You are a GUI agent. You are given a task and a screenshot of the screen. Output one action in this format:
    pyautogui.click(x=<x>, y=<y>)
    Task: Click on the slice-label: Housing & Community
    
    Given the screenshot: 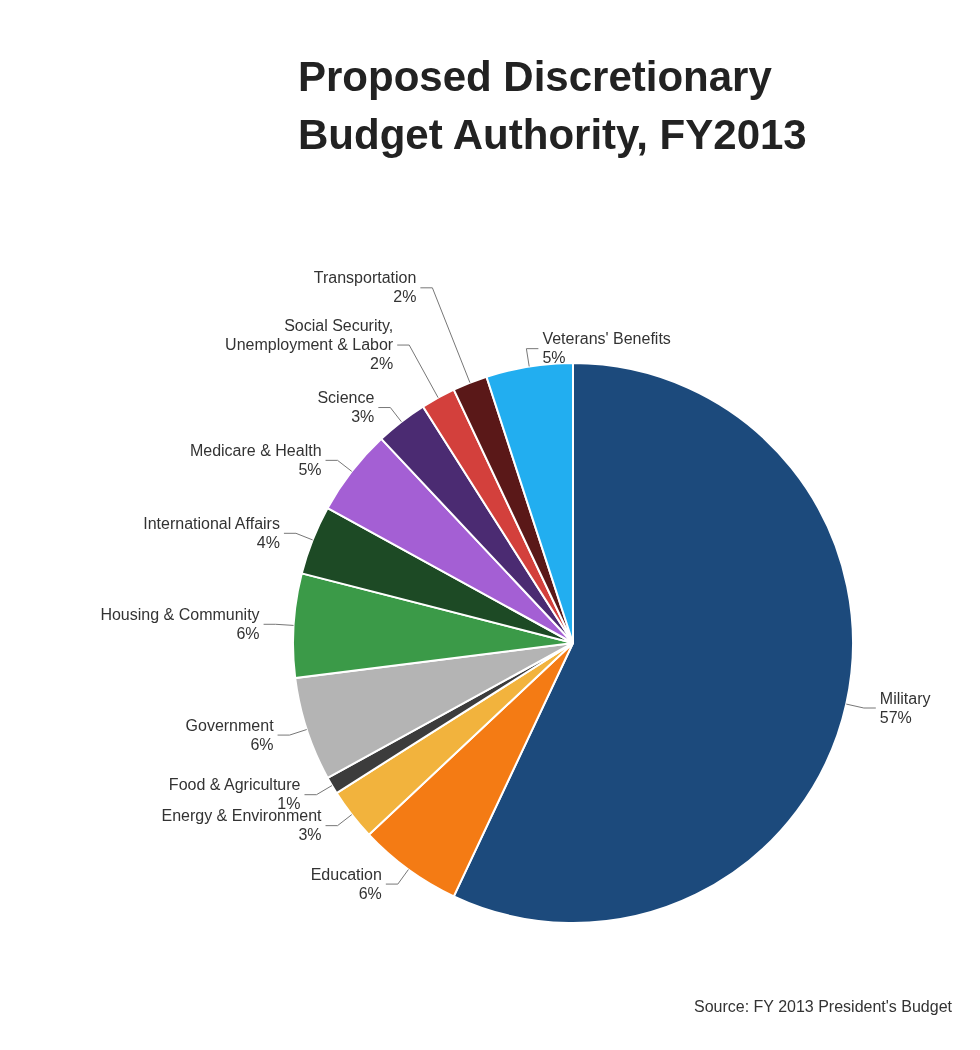 What is the action you would take?
    pyautogui.click(x=180, y=614)
    